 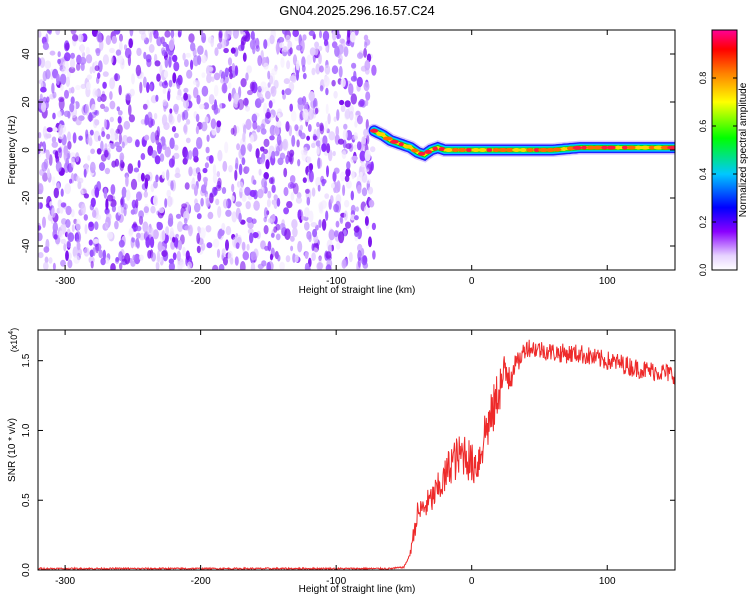 What do you see at coordinates (357, 290) in the screenshot?
I see `heatmap-x-axis-label: Height of straight line (km)` at bounding box center [357, 290].